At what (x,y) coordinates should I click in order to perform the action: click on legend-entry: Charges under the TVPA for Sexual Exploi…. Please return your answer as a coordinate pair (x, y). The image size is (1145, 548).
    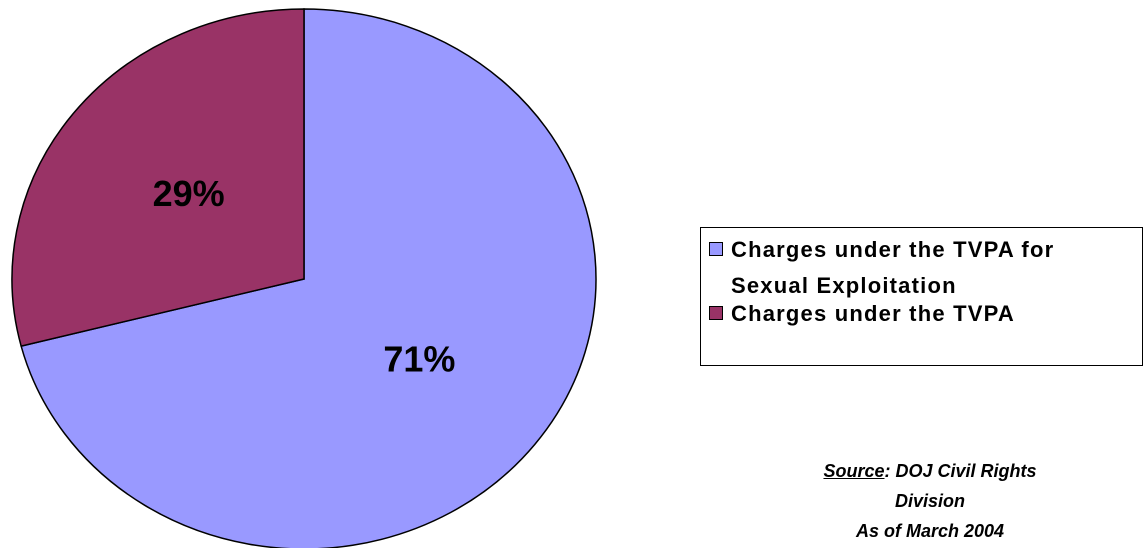
    Looking at the image, I should click on (924, 268).